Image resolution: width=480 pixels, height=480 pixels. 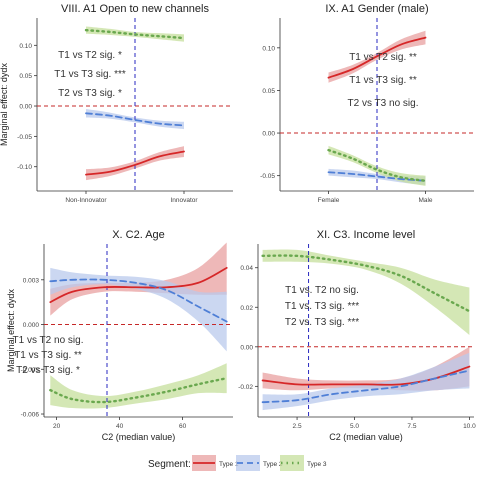 What do you see at coordinates (425, 200) in the screenshot?
I see `x-tick-label: Male` at bounding box center [425, 200].